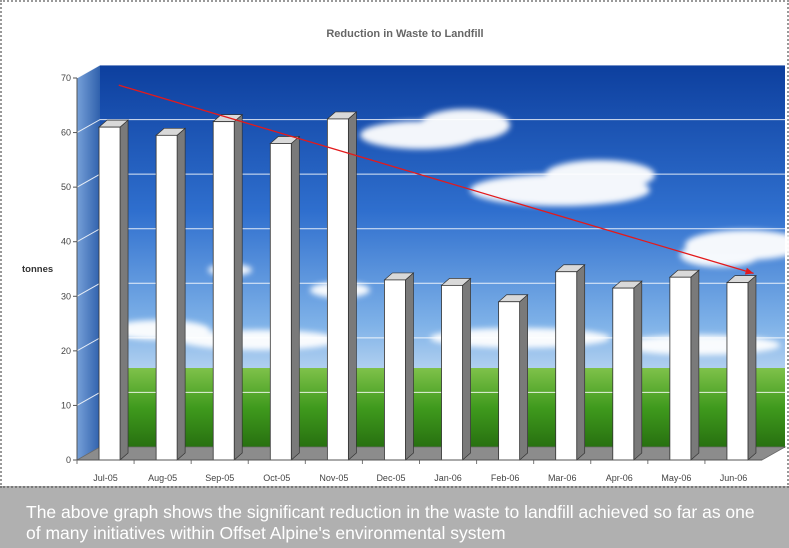 The height and width of the screenshot is (548, 789). I want to click on x-tick-label: May-06, so click(676, 478).